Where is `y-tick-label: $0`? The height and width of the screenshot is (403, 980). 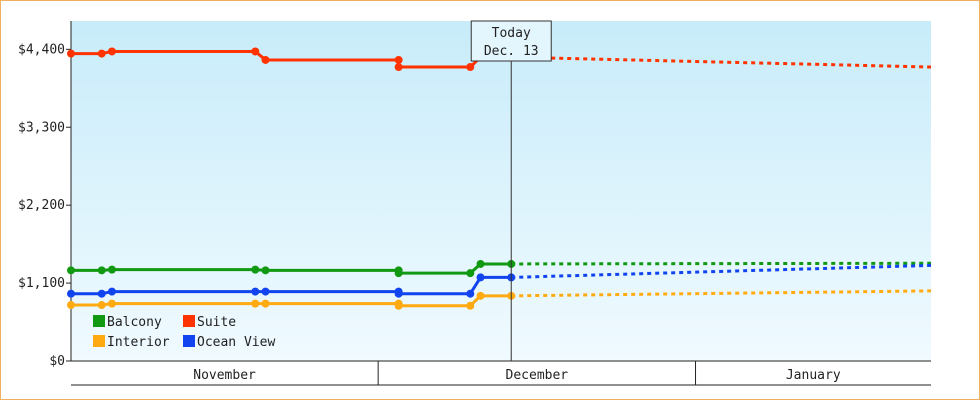
y-tick-label: $0 is located at coordinates (57, 361).